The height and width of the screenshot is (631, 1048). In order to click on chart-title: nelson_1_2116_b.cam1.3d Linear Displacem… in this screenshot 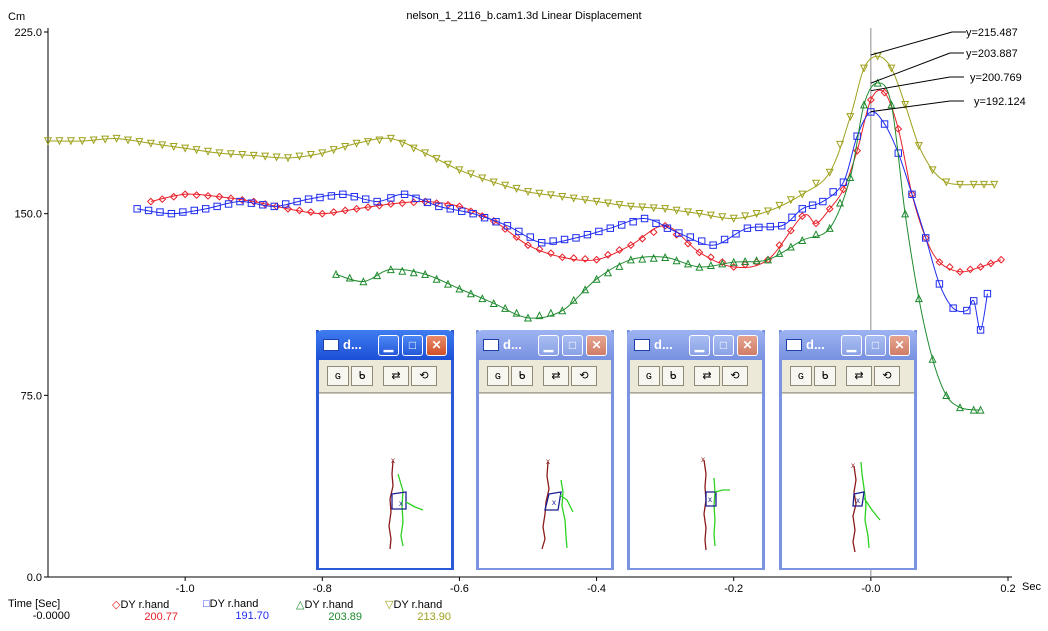, I will do `click(523, 16)`.